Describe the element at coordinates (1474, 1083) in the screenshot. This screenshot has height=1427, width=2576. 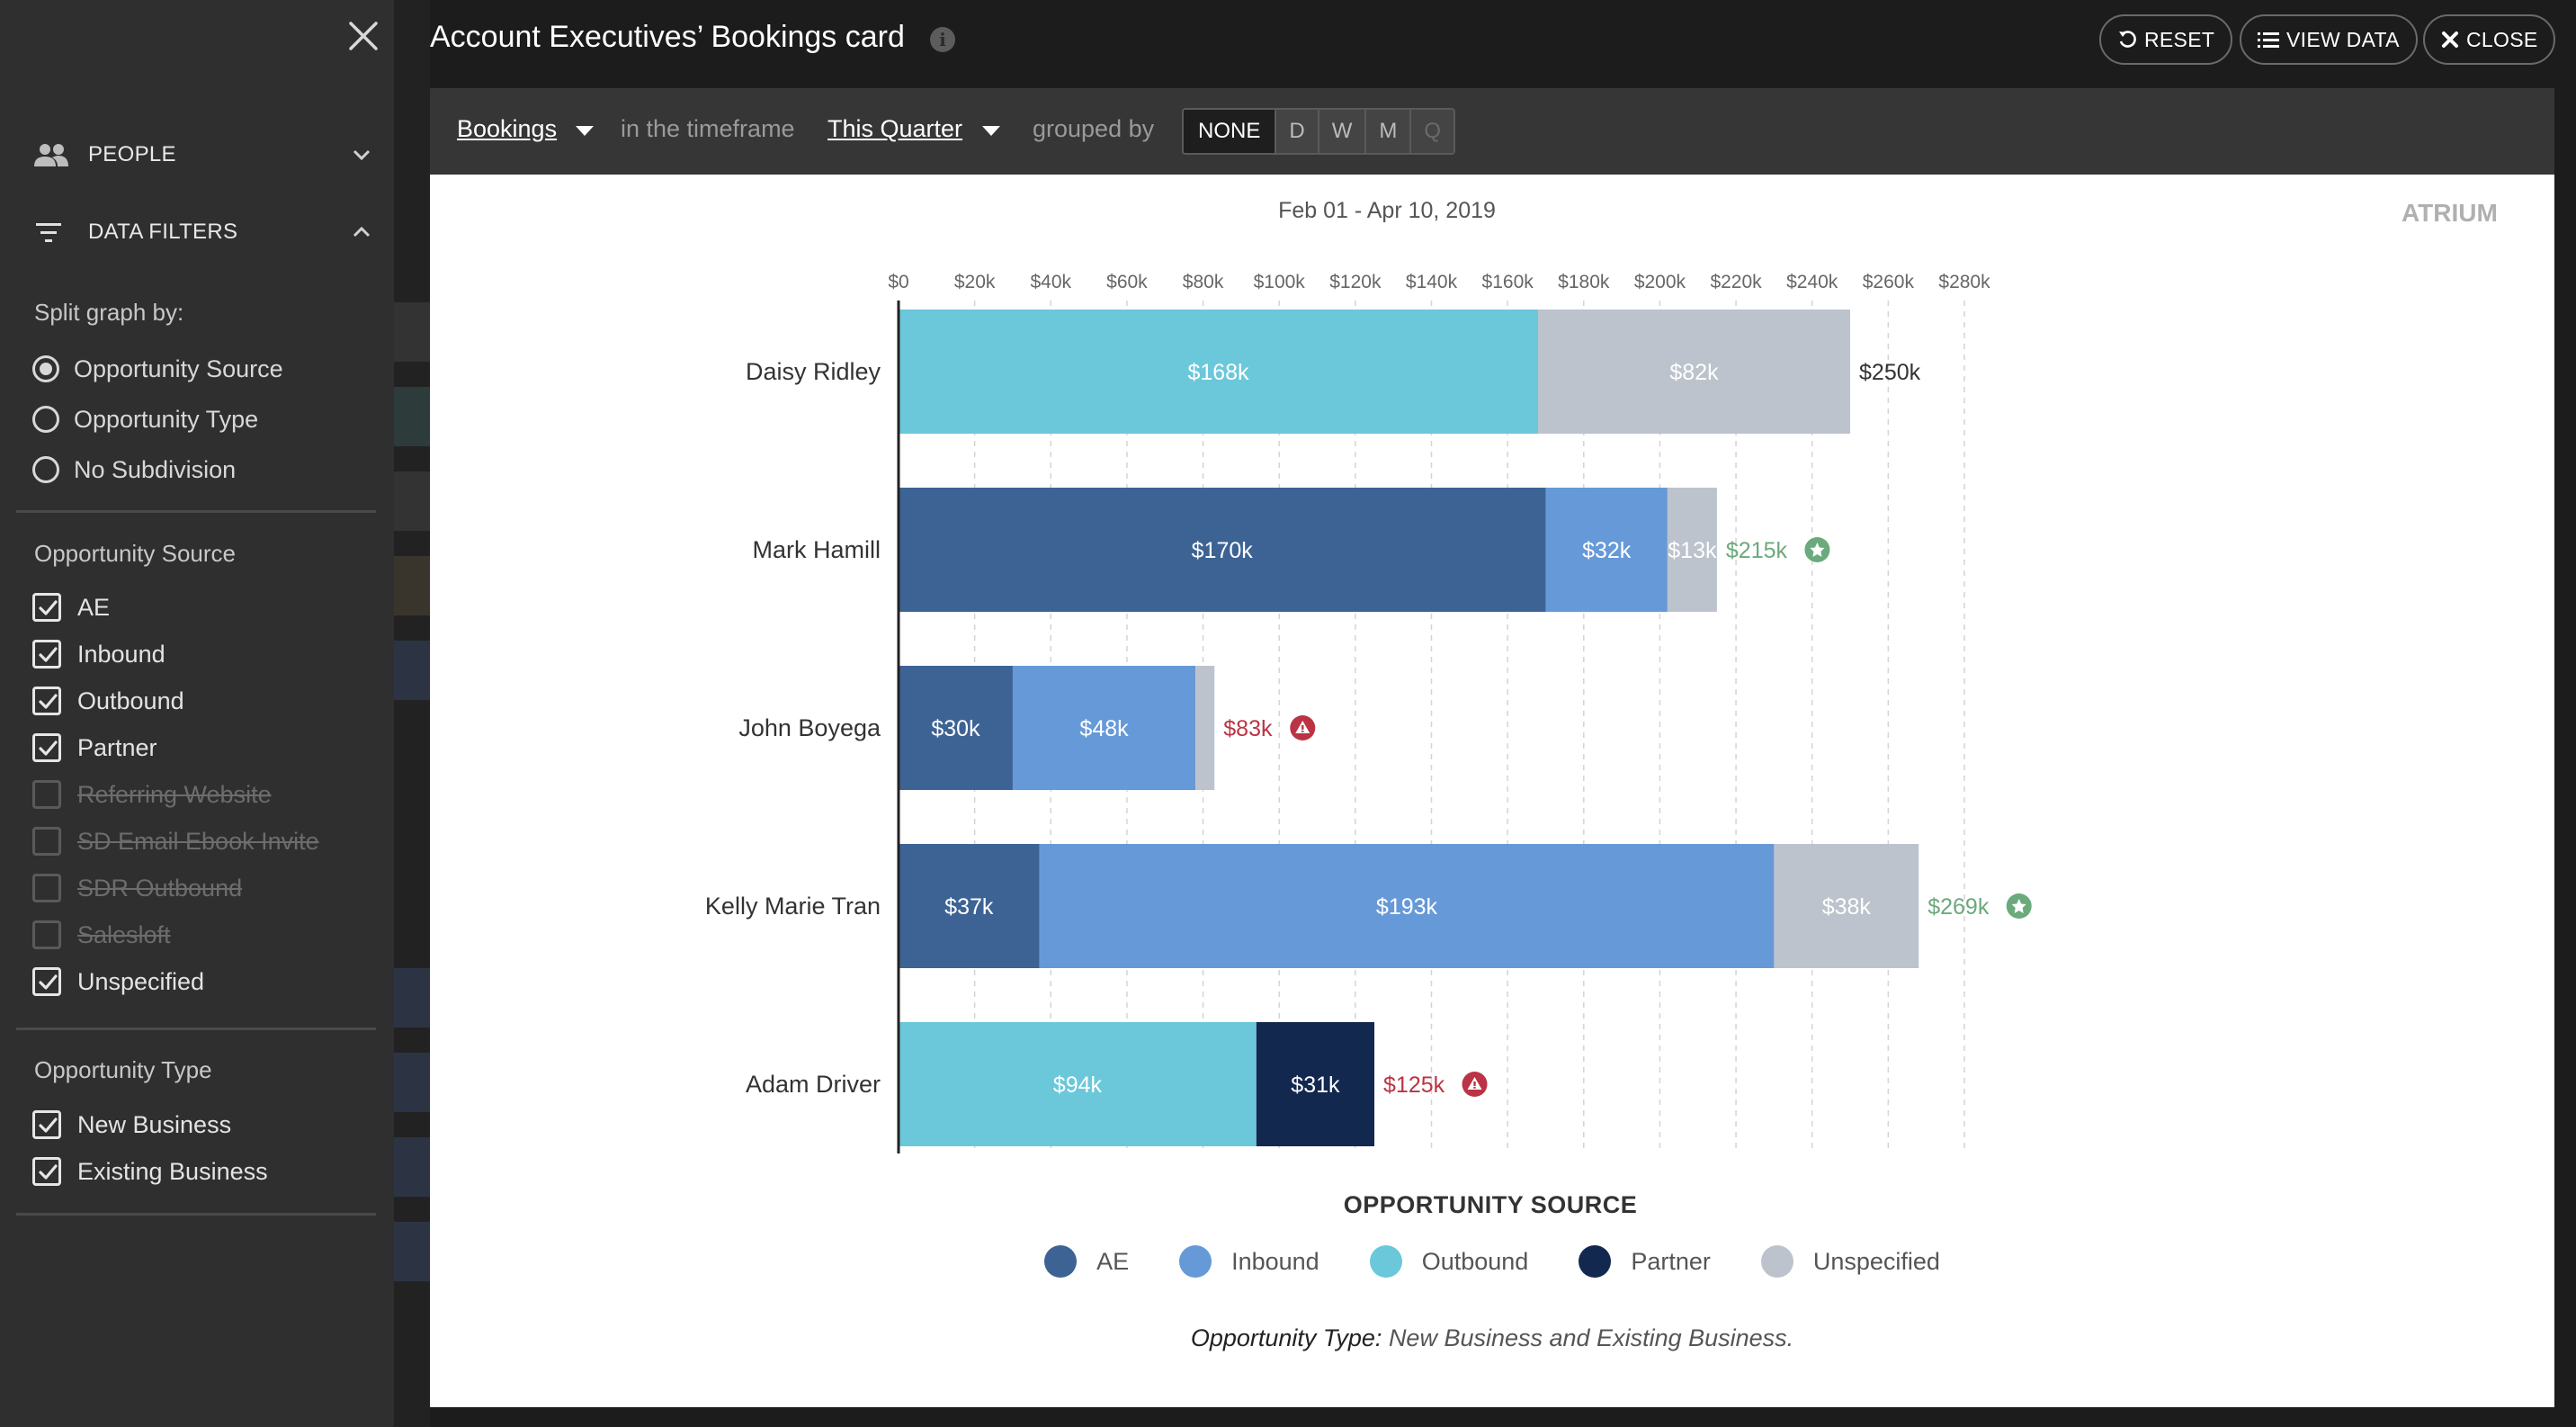
I see `warning-mark` at that location.